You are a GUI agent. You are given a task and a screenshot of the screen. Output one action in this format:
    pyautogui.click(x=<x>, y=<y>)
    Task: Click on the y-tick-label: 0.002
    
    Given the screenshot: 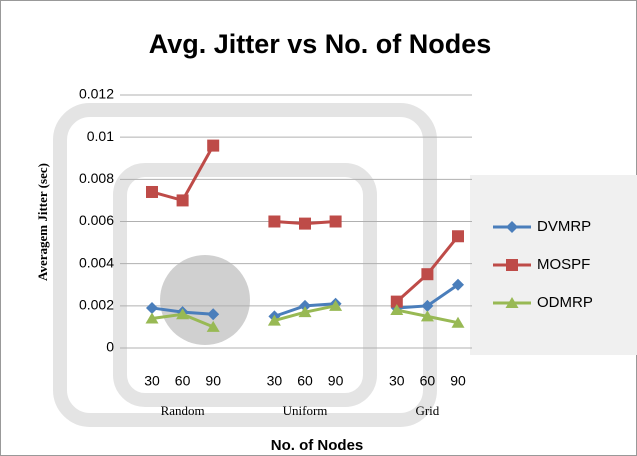 What is the action you would take?
    pyautogui.click(x=96, y=305)
    